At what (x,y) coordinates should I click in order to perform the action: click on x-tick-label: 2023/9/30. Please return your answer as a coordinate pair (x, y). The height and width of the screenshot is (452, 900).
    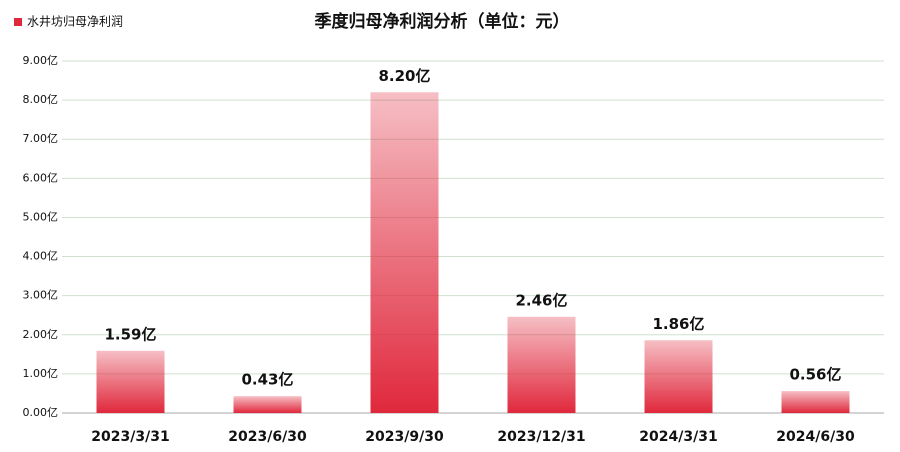
    Looking at the image, I should click on (404, 437).